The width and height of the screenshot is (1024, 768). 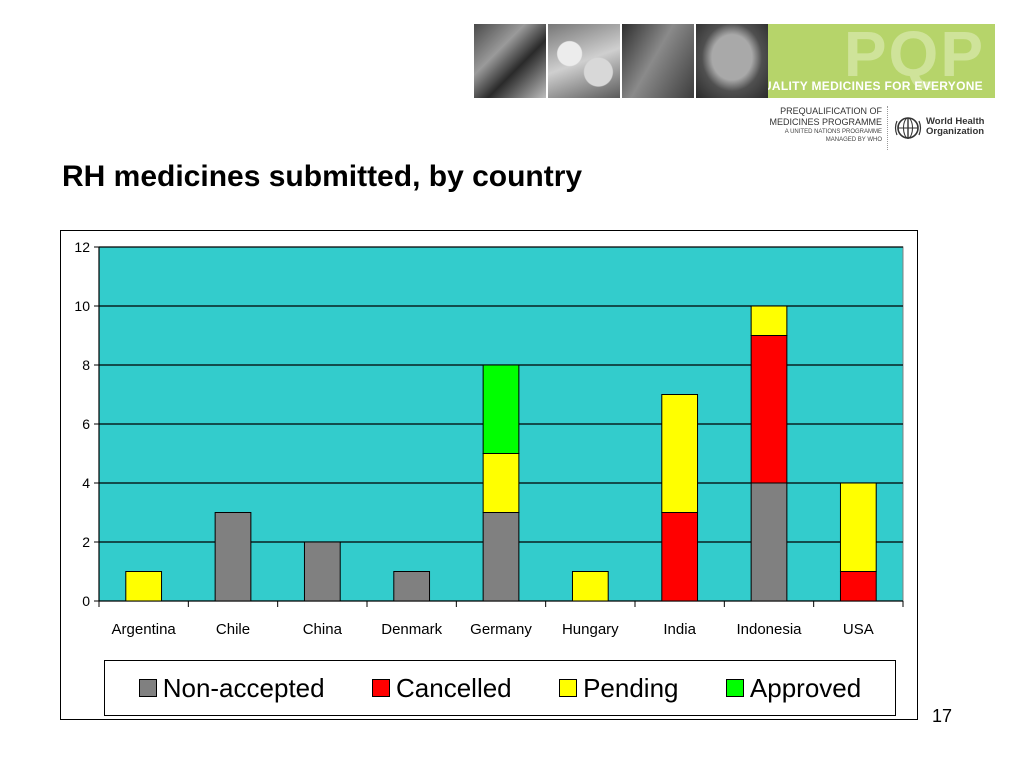 What do you see at coordinates (411, 629) in the screenshot?
I see `x-tick-label: Denmark` at bounding box center [411, 629].